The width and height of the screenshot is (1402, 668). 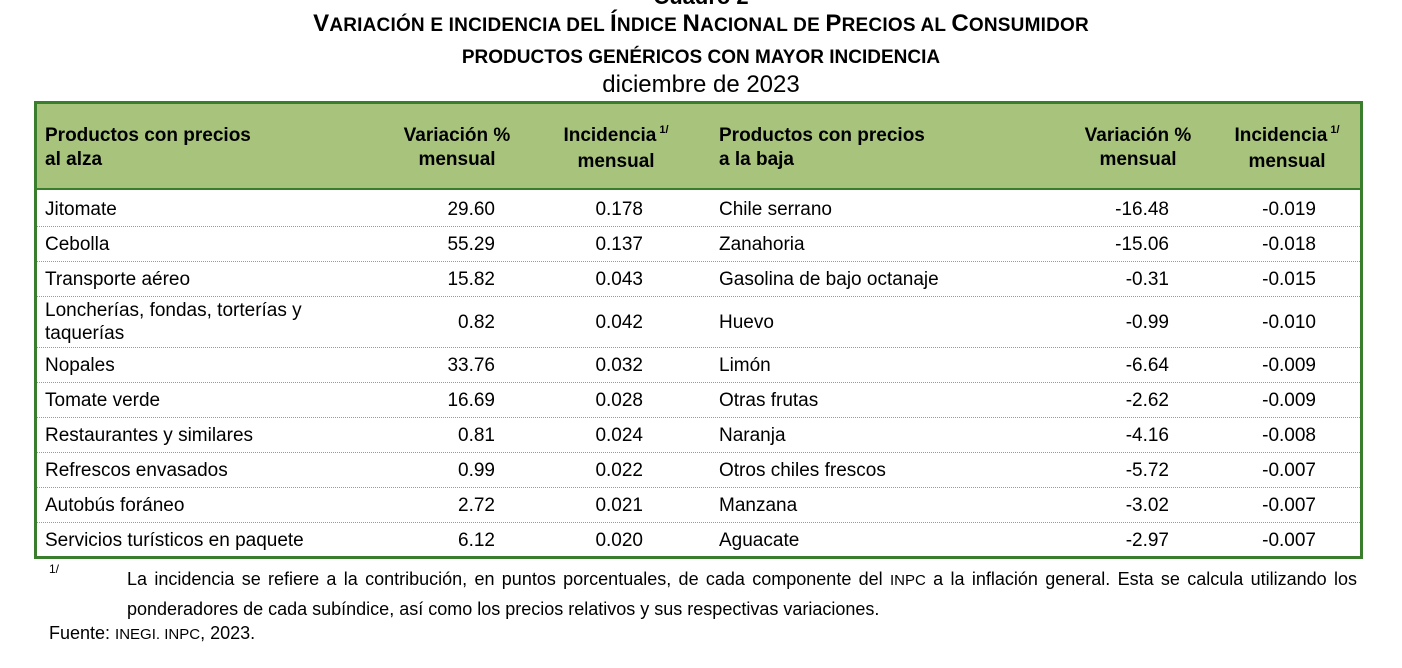 What do you see at coordinates (476, 322) in the screenshot?
I see `variation-up-cell: 0.82` at bounding box center [476, 322].